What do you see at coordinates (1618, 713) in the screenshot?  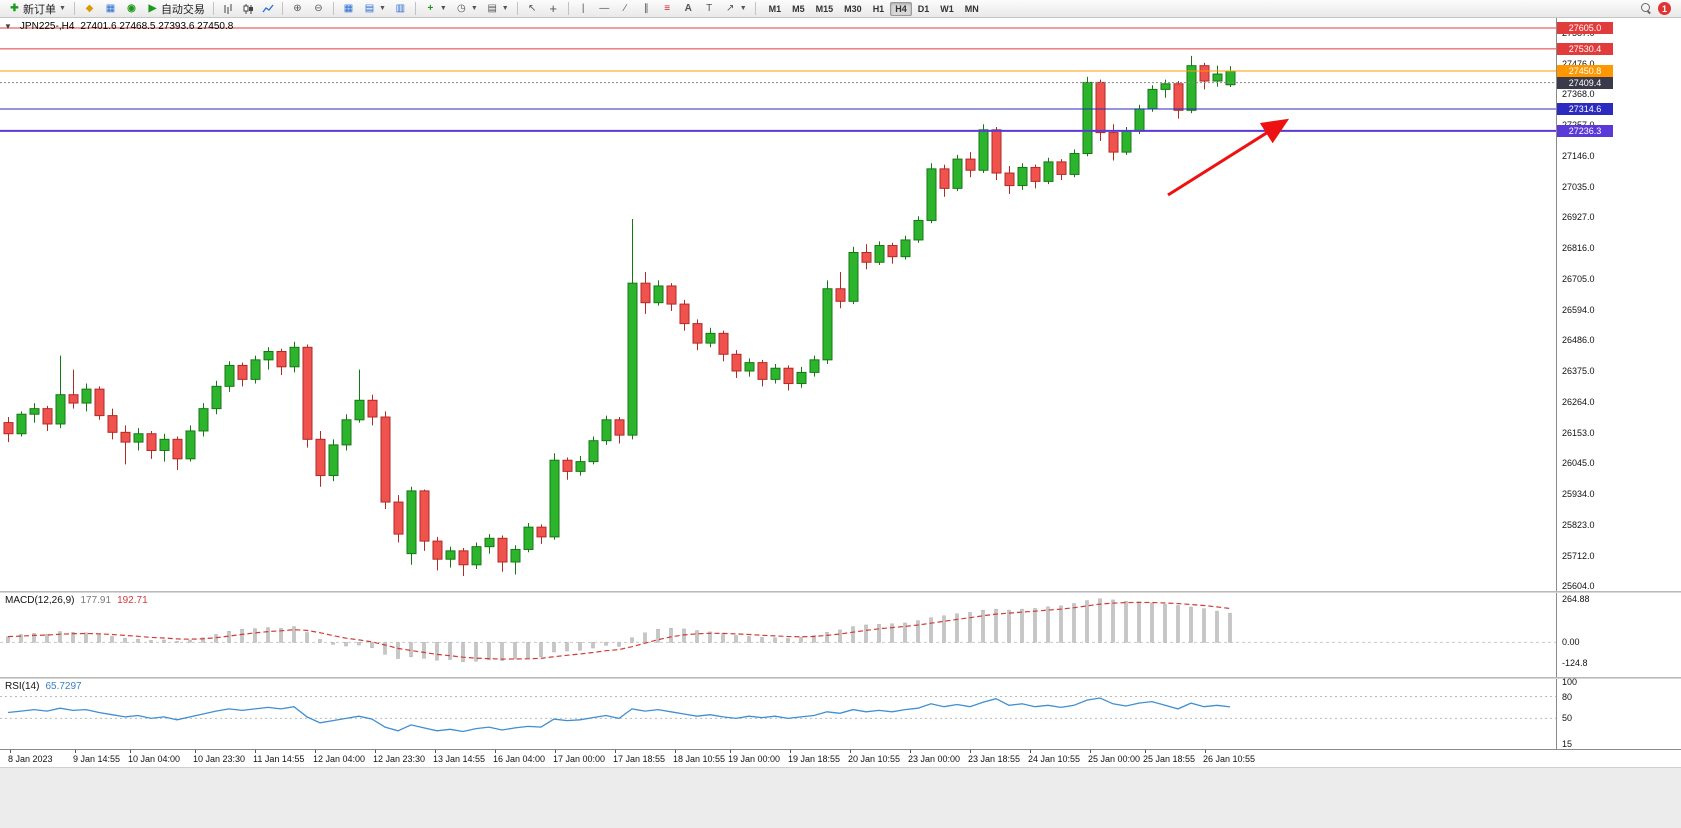 I see `rsi-axis: 100 80 50 15` at bounding box center [1618, 713].